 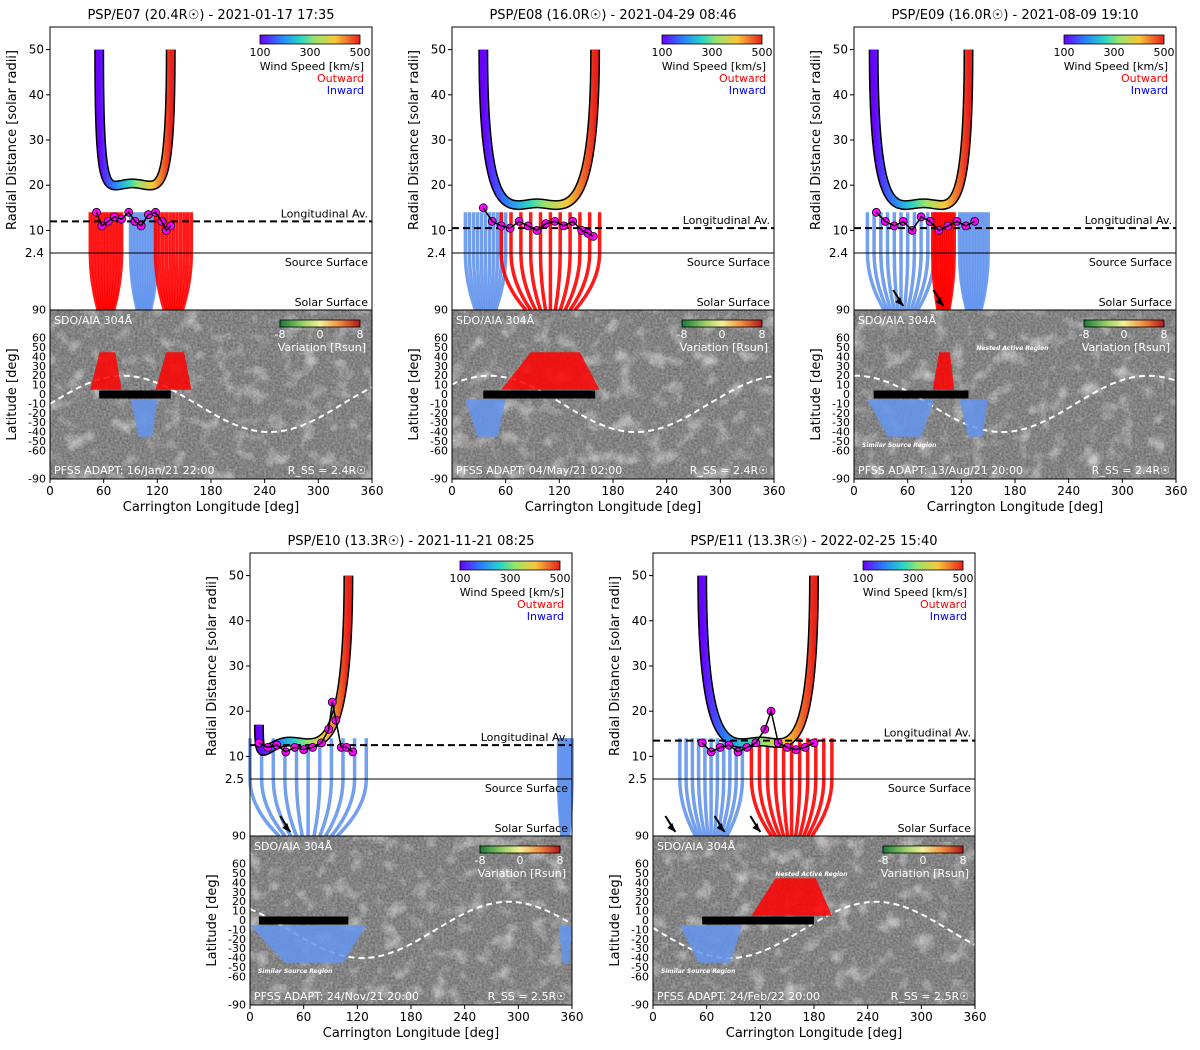 I want to click on inward-legend: Inward, so click(x=345, y=90).